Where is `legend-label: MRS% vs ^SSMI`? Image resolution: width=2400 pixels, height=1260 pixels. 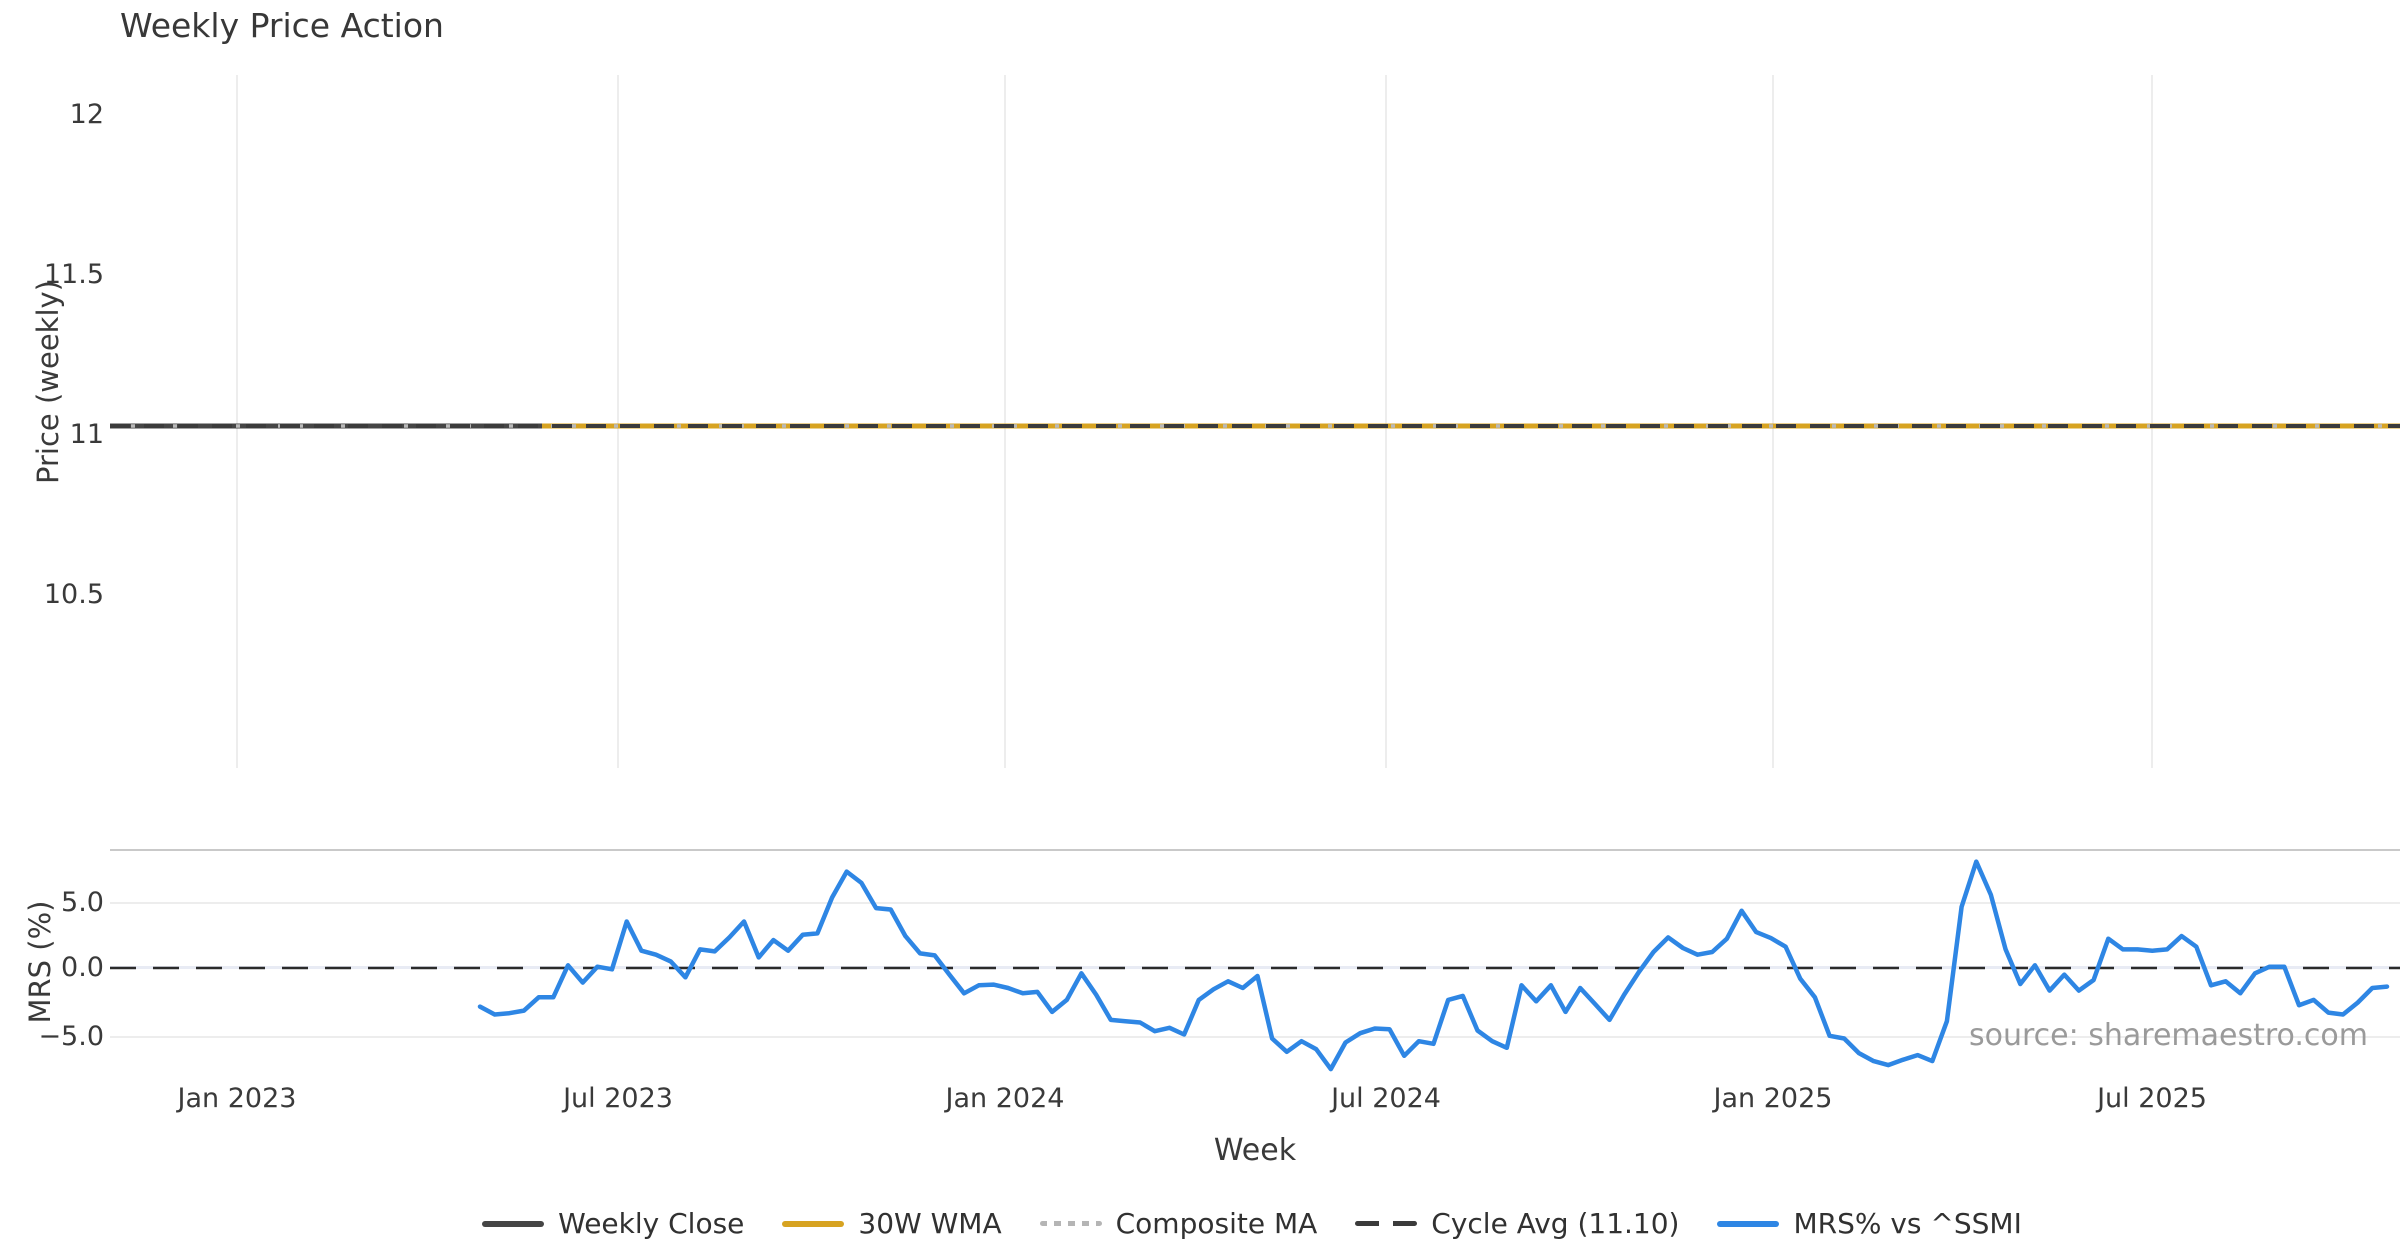 legend-label: MRS% vs ^SSMI is located at coordinates (1907, 1223).